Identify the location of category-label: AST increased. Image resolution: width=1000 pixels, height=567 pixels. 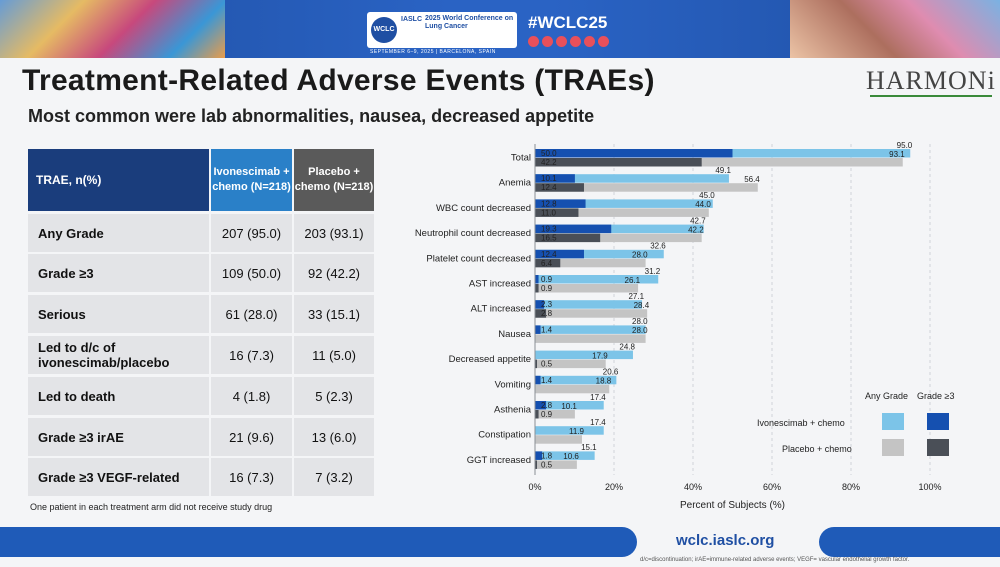
(500, 284).